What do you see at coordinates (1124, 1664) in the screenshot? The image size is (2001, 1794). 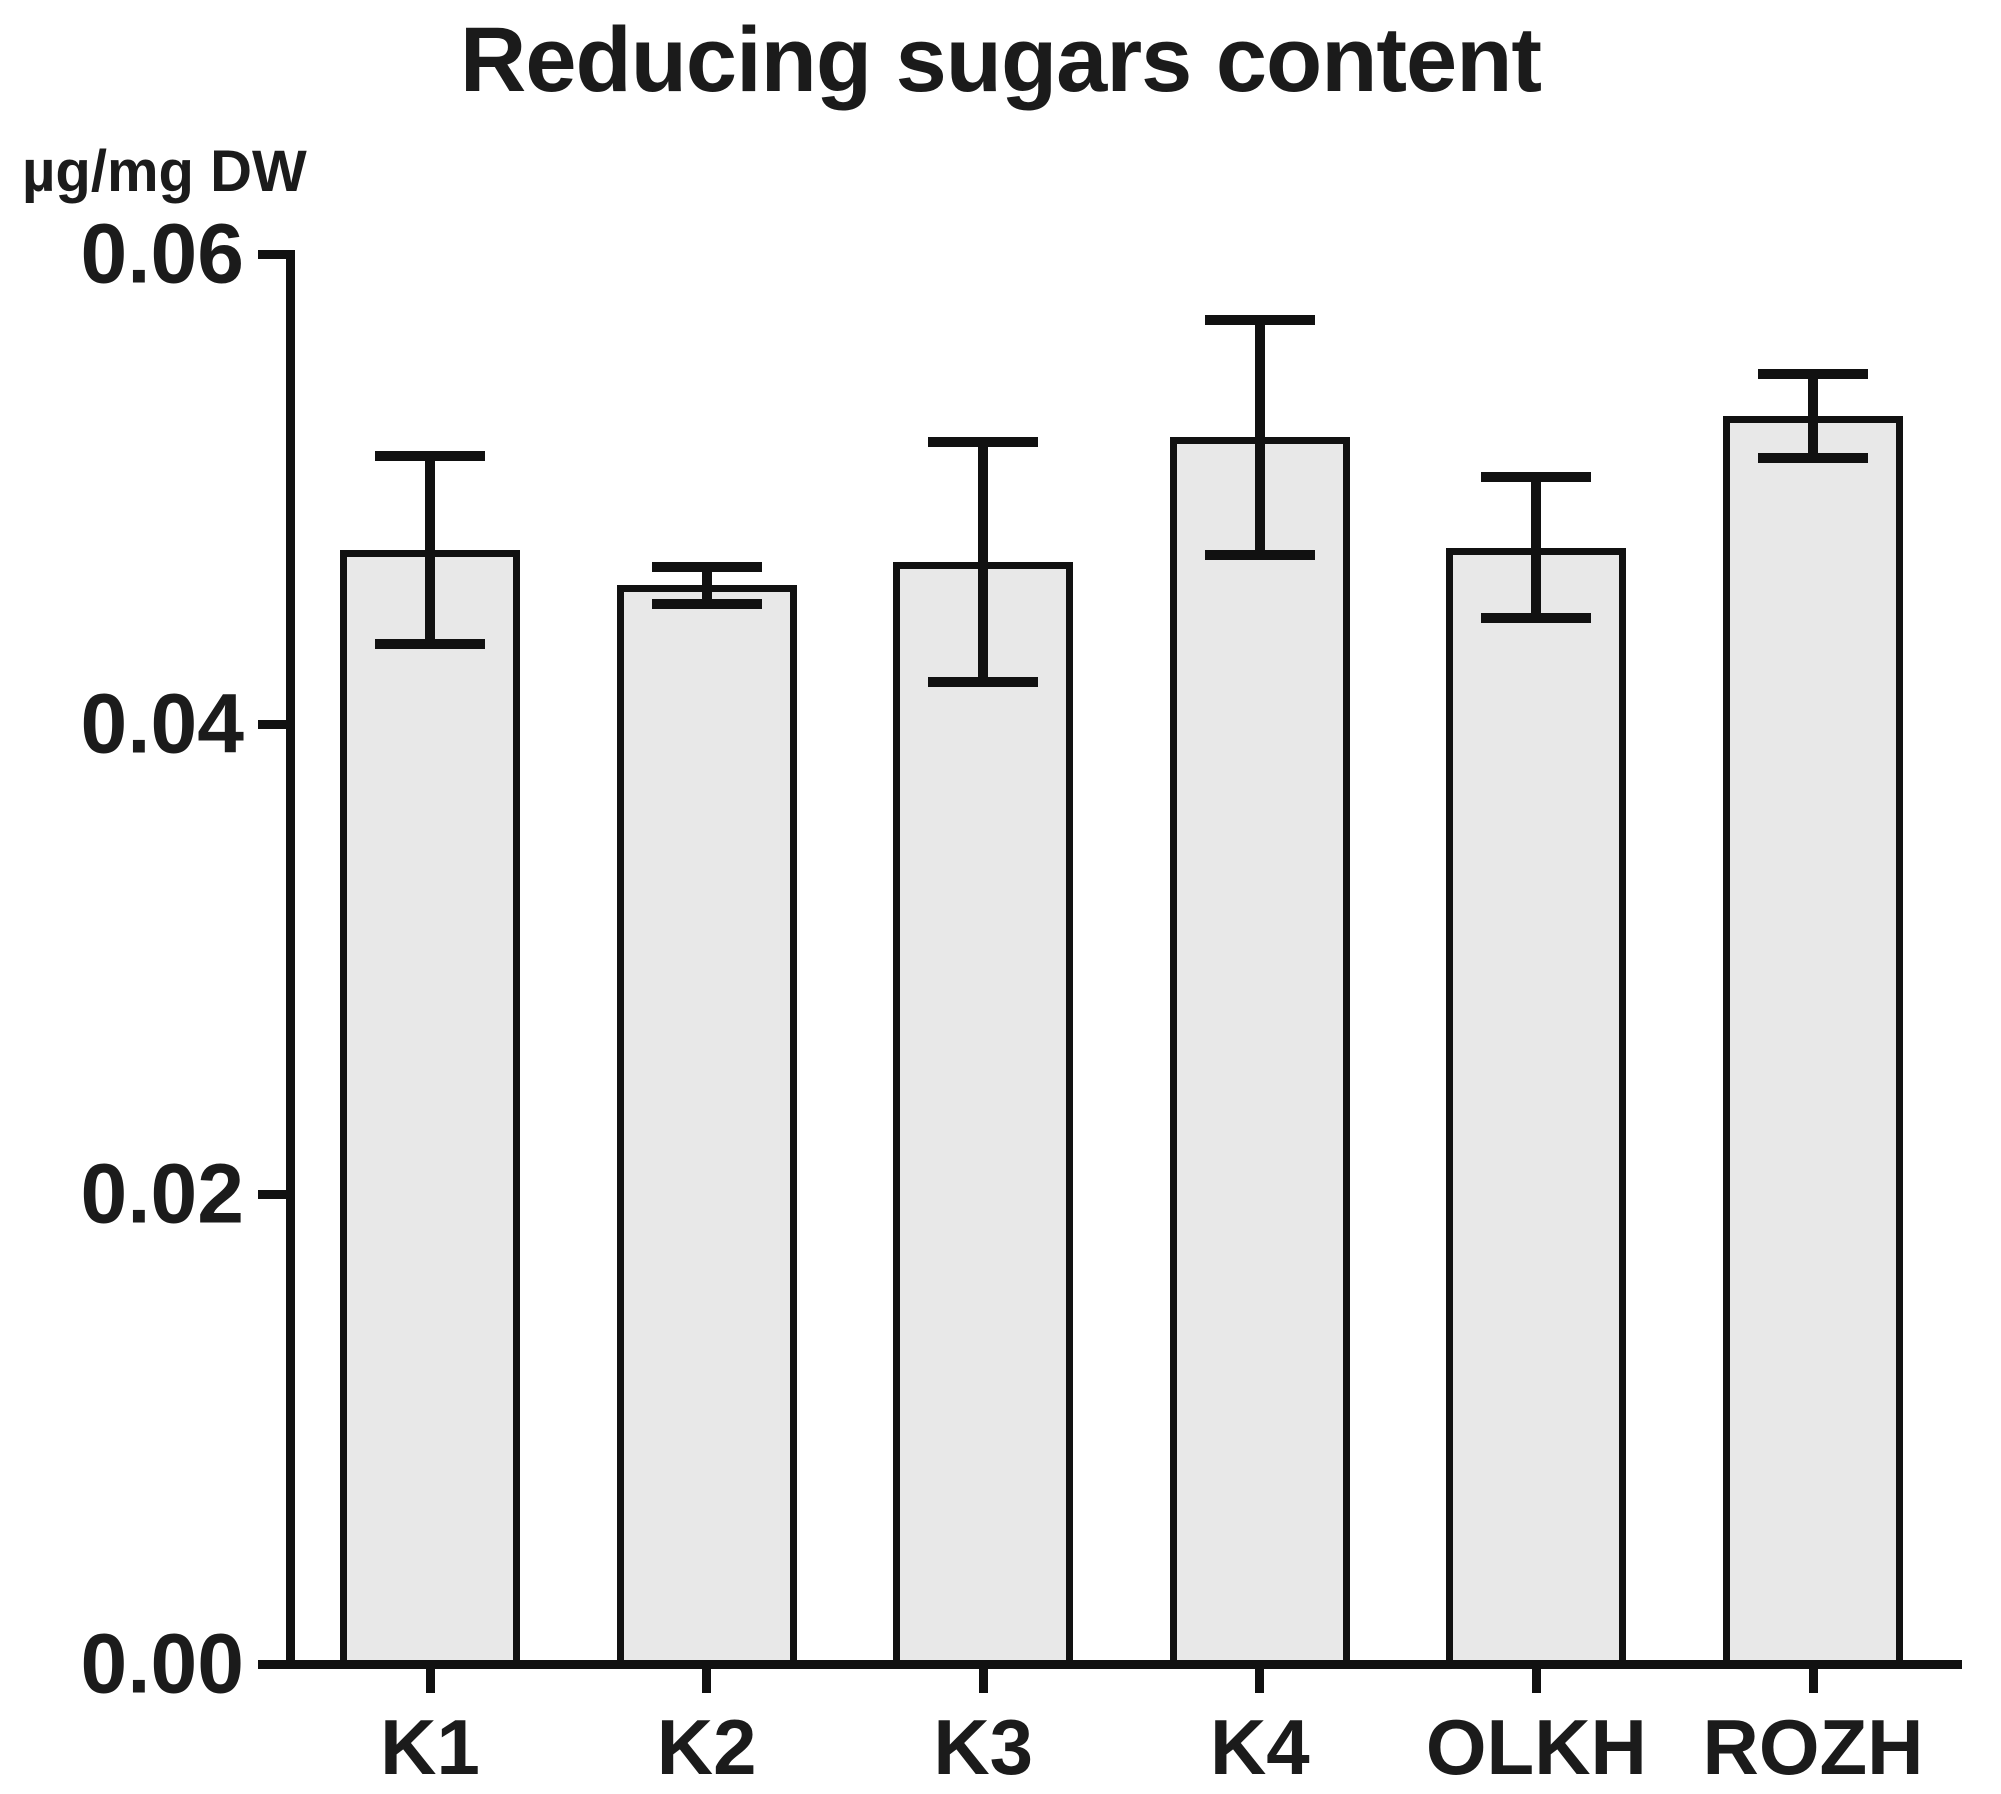 I see `x-axis-line` at bounding box center [1124, 1664].